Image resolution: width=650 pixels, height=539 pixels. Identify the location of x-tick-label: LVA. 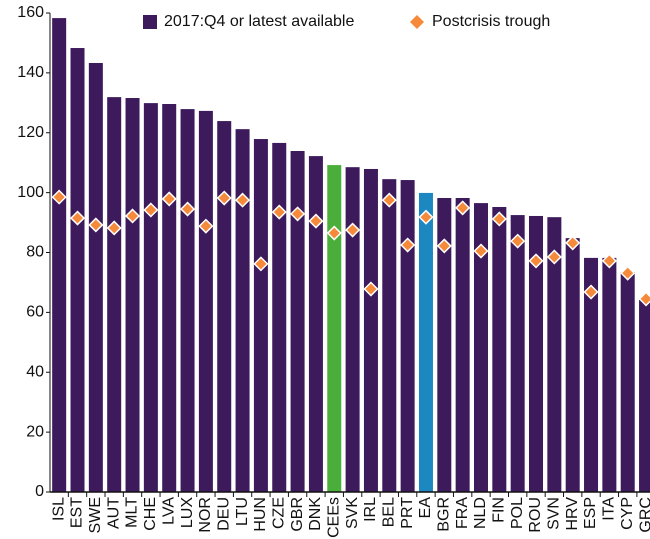
(168, 511).